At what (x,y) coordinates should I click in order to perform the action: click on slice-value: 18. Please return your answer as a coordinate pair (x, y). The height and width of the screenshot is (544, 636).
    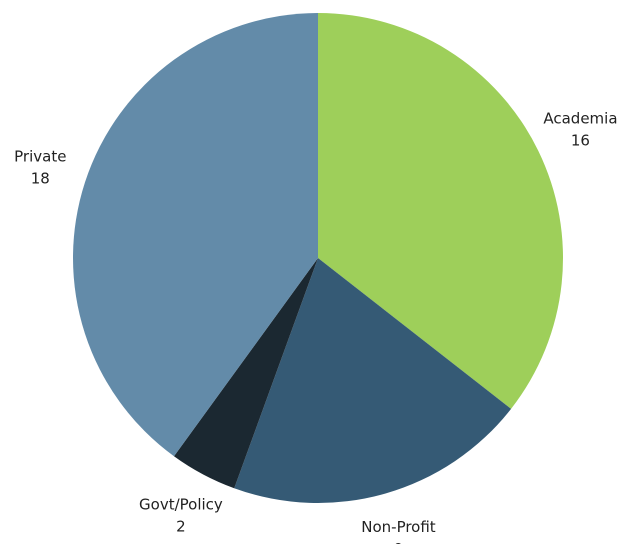
    Looking at the image, I should click on (40, 178).